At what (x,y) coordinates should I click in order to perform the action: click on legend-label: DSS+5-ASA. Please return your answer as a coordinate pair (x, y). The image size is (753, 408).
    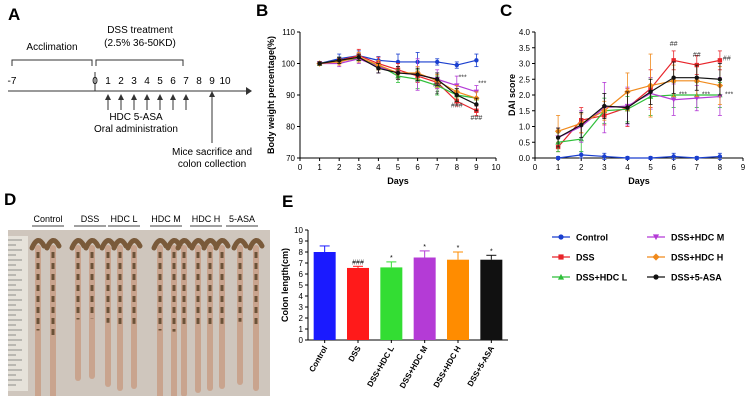
    Looking at the image, I should click on (696, 278).